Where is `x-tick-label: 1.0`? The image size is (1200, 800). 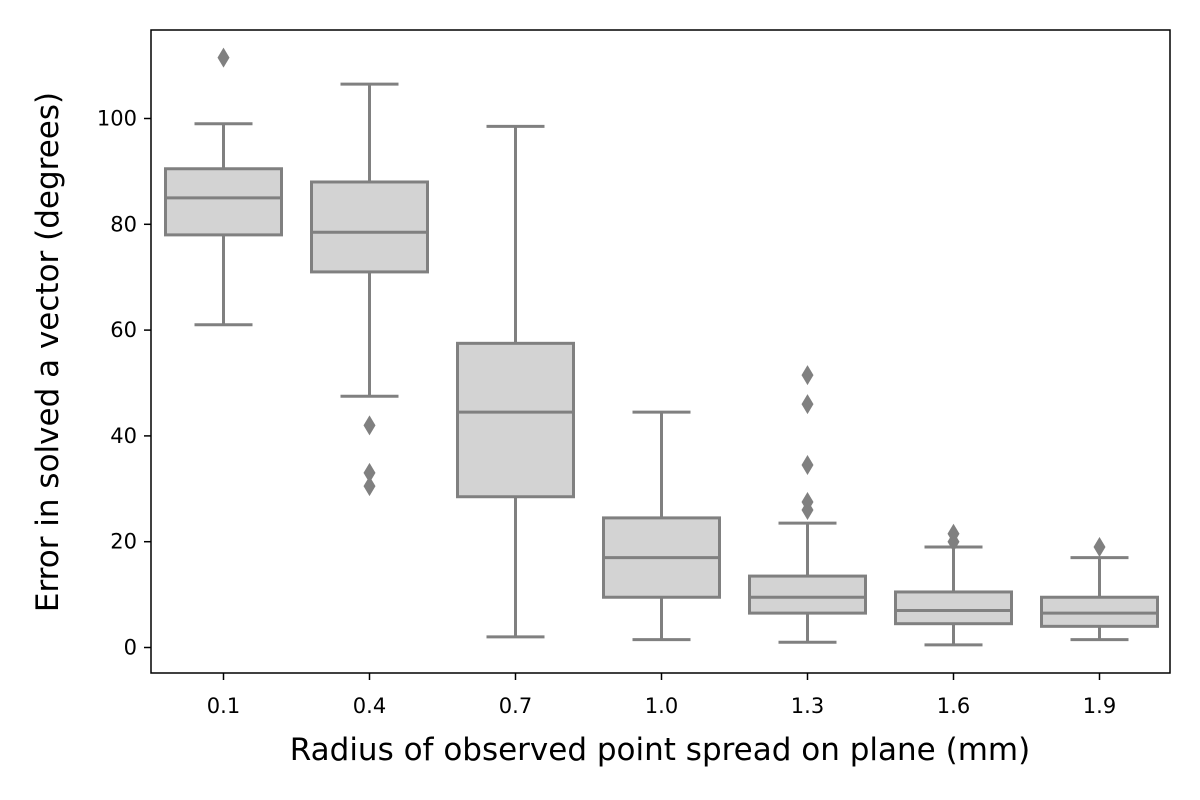 x-tick-label: 1.0 is located at coordinates (661, 706).